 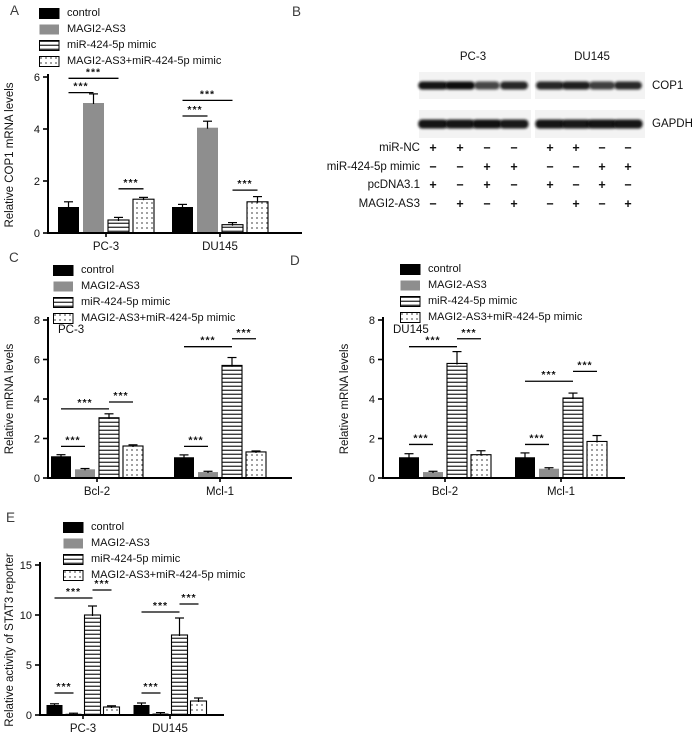 What do you see at coordinates (295, 260) in the screenshot?
I see `panel-d-letter: D` at bounding box center [295, 260].